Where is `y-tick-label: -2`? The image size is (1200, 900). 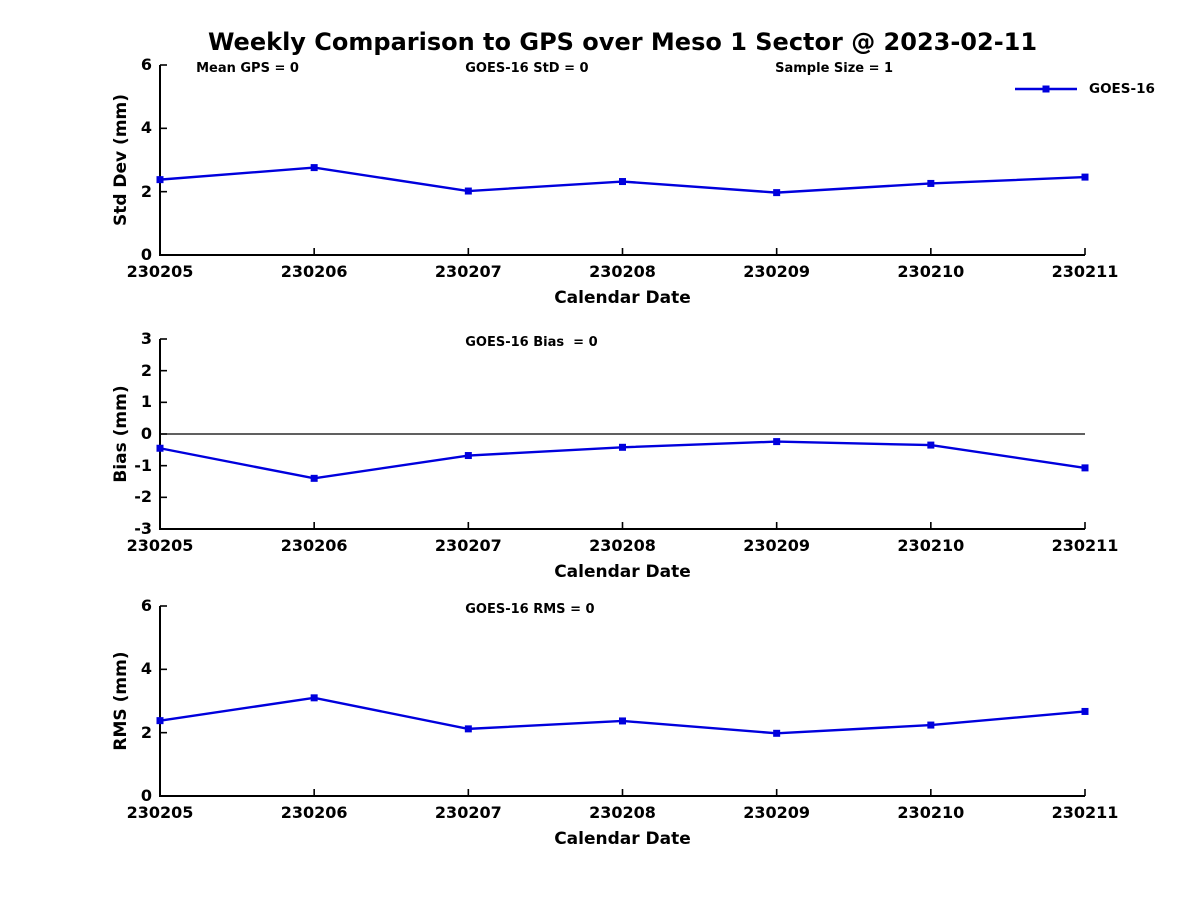 y-tick-label: -2 is located at coordinates (143, 497).